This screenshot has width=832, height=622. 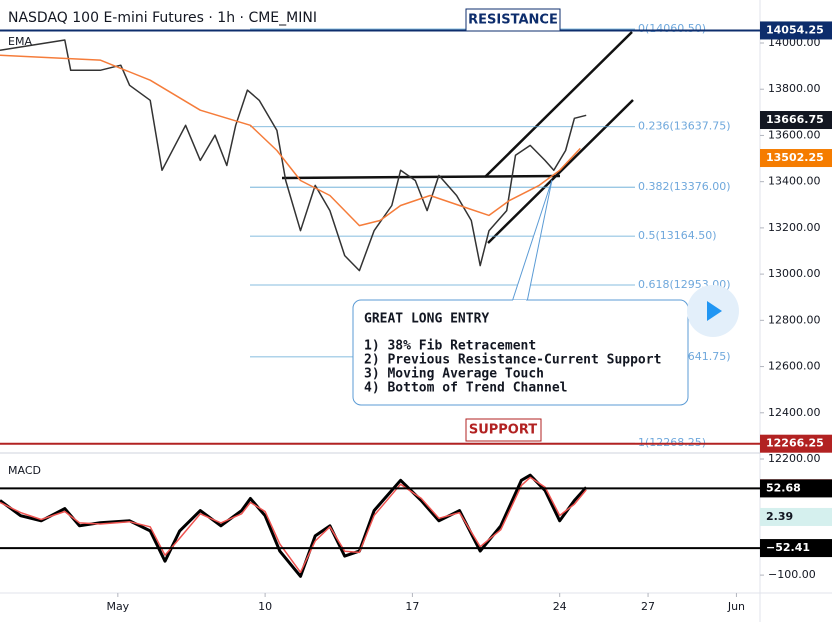 I want to click on level-label: −52.41, so click(x=788, y=547).